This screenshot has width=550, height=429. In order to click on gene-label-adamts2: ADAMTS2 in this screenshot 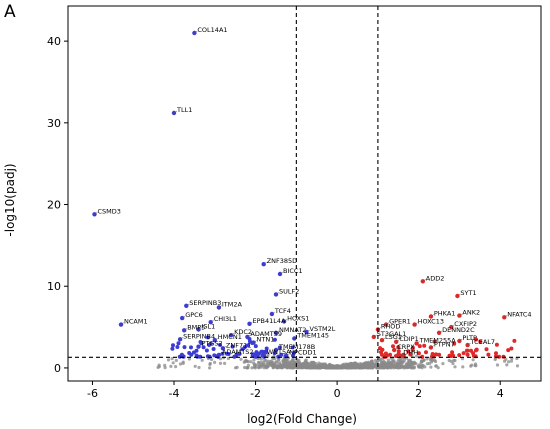, I will do `click(238, 352)`.